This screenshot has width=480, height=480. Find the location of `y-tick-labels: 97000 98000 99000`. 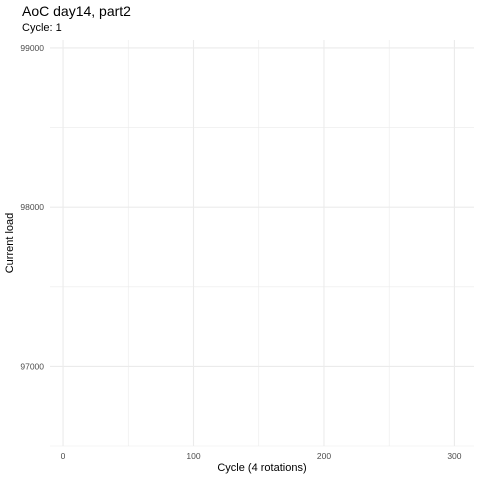

y-tick-labels: 97000 98000 99000 is located at coordinates (32, 207).